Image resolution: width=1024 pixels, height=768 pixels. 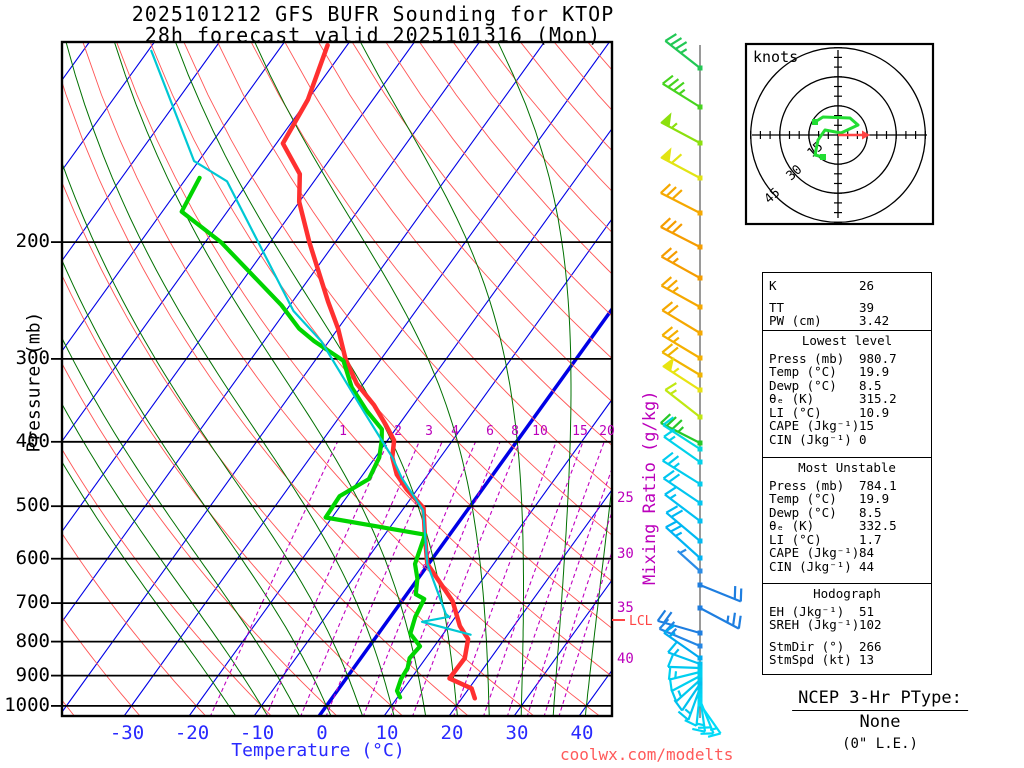 I want to click on hodograph-box, so click(x=839, y=134).